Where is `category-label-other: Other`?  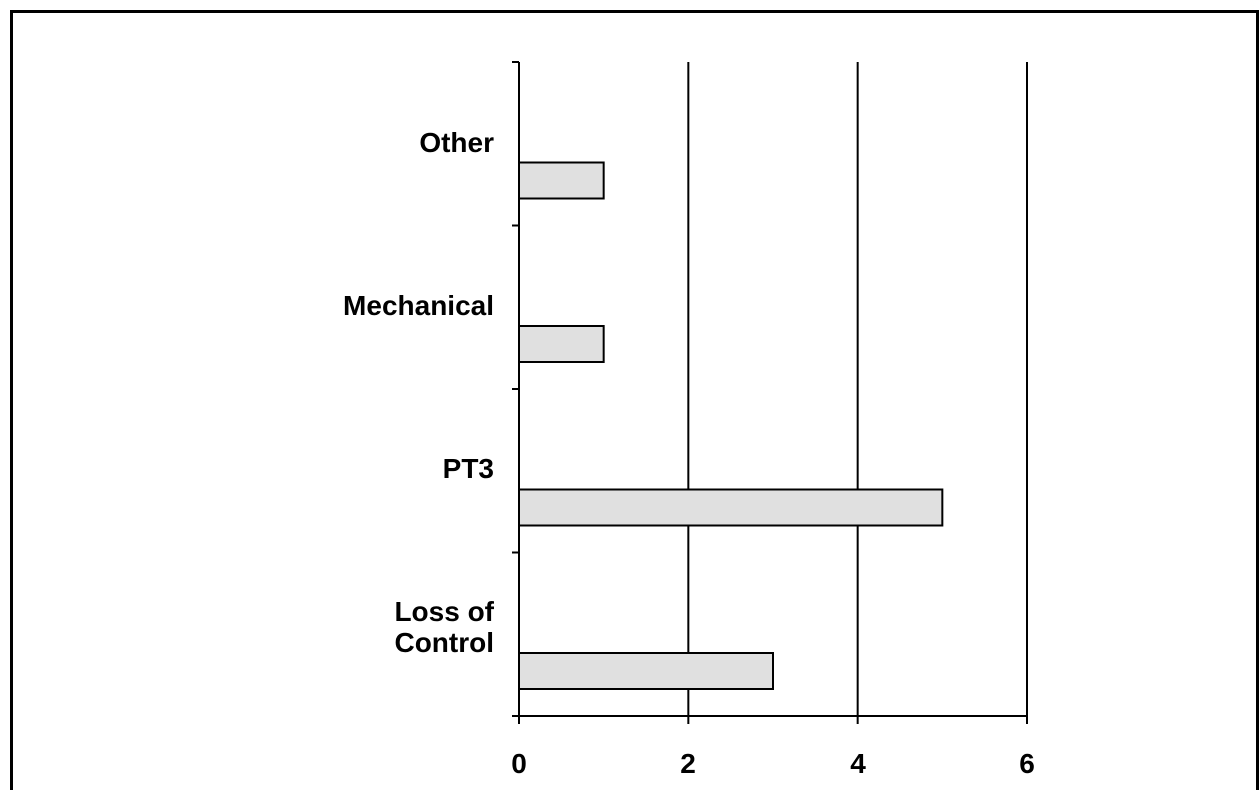 category-label-other: Other is located at coordinates (456, 142).